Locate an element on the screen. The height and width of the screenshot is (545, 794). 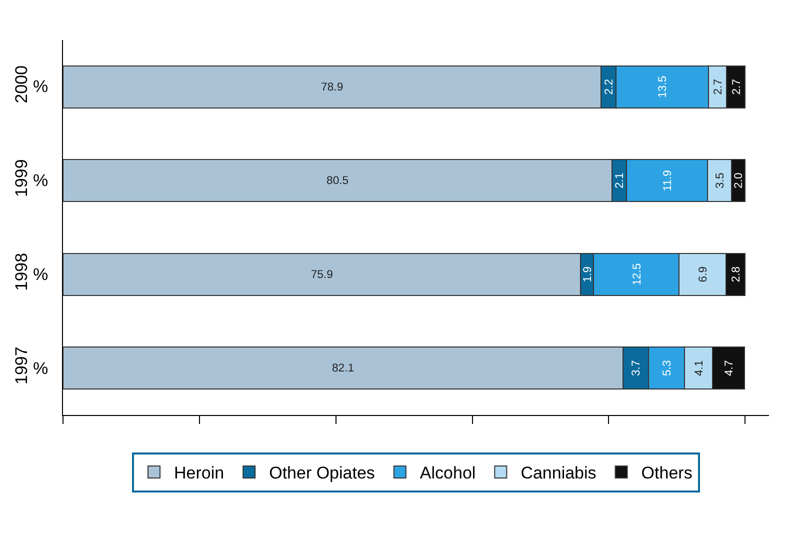
data-label: 4.1 is located at coordinates (699, 368).